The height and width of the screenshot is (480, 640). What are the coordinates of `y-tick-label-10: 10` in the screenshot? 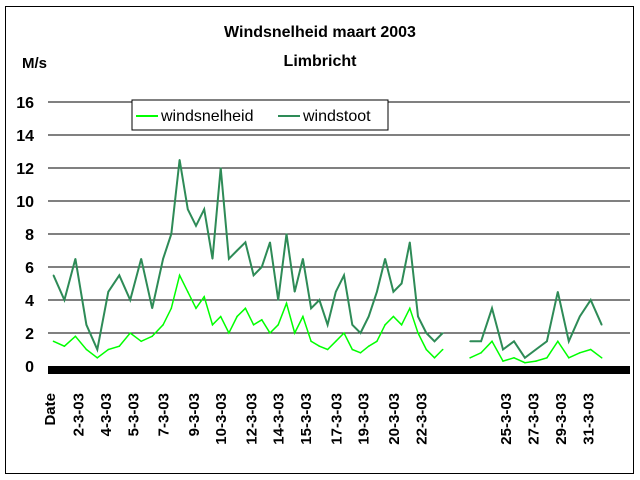 It's located at (25, 202).